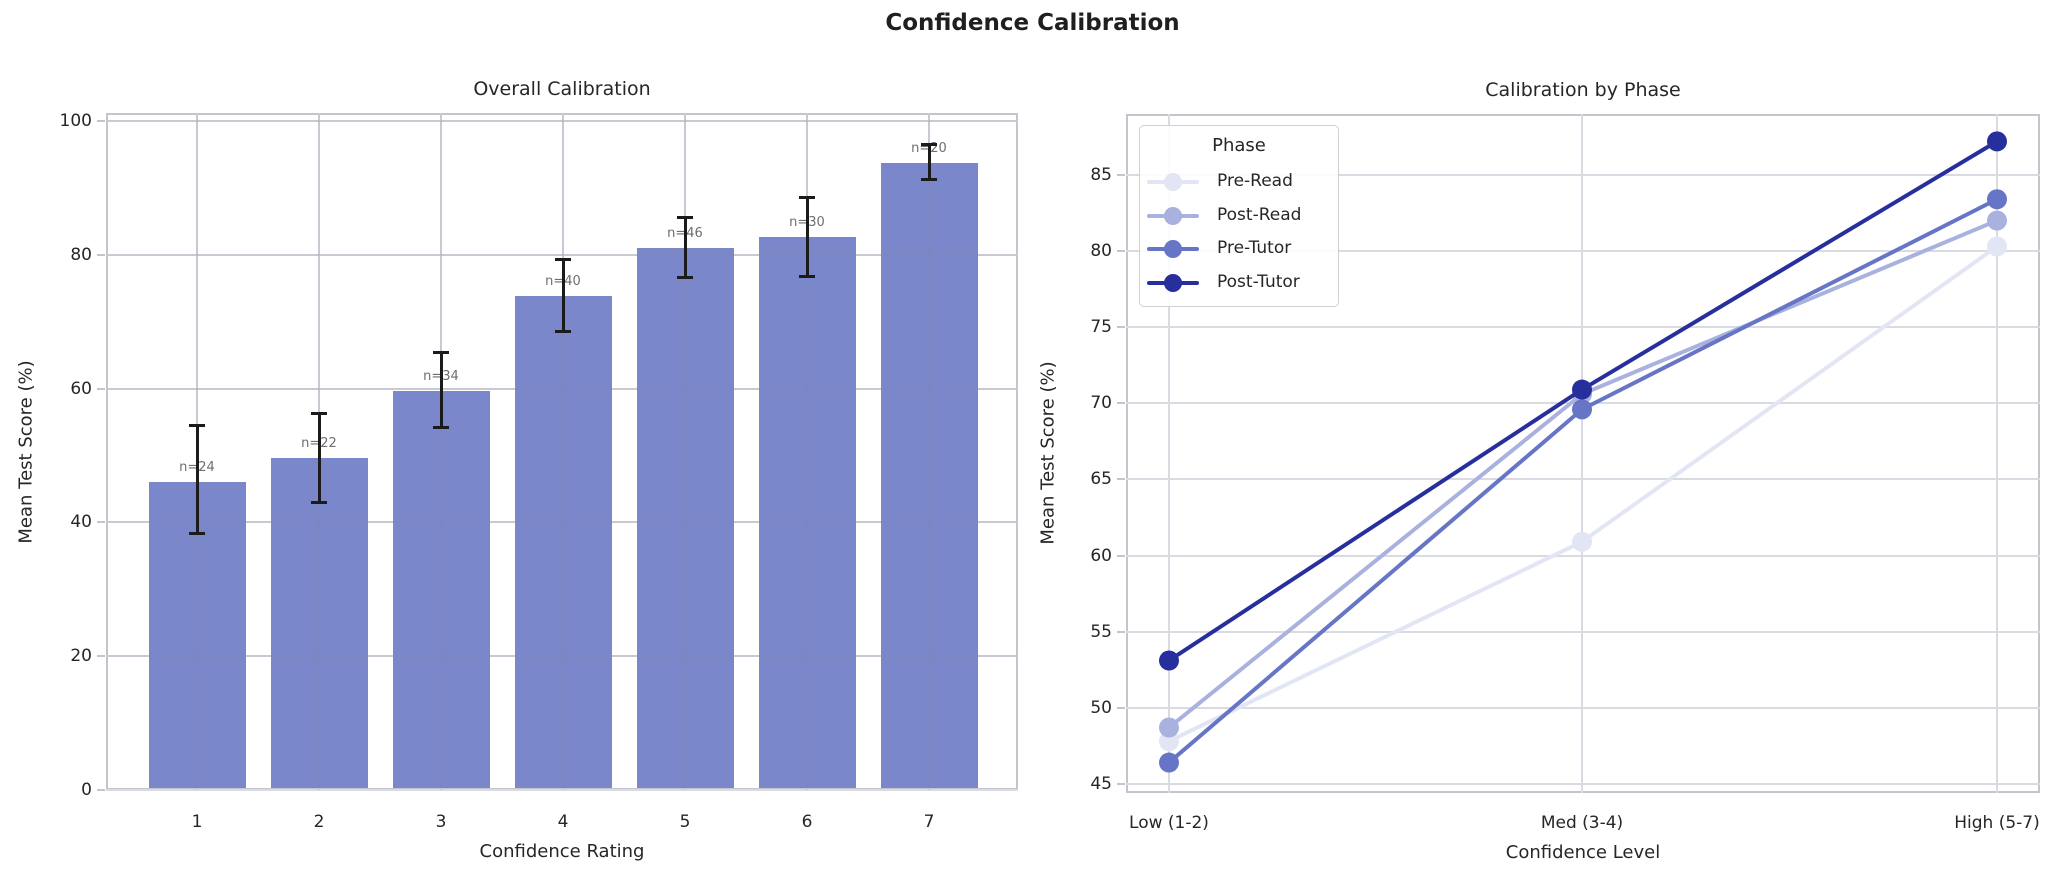 The image size is (2065, 883). I want to click on bar-chart-x-axis-label: Confidence Rating, so click(562, 851).